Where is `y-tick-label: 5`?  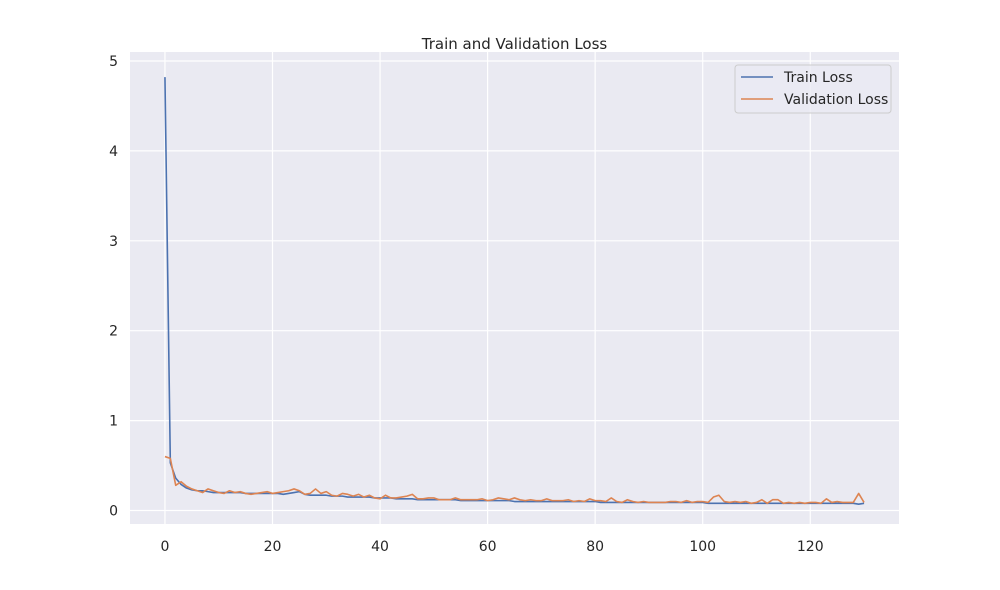
y-tick-label: 5 is located at coordinates (113, 62).